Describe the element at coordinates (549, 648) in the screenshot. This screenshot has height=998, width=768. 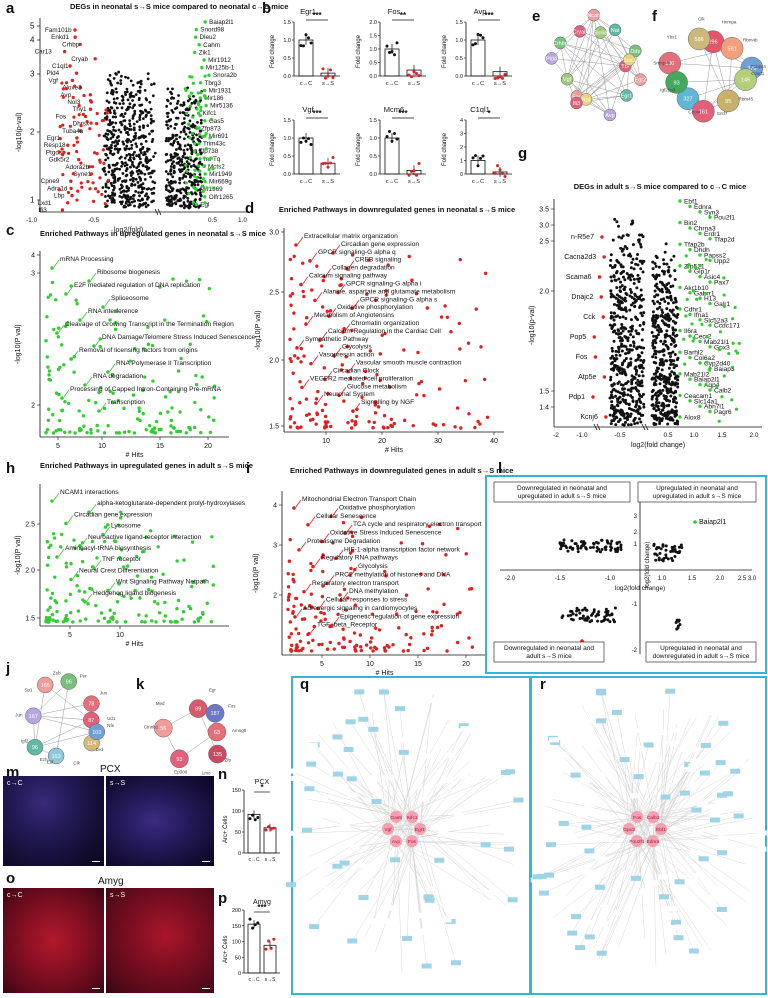
I see `quadrant-label-bl: Downregulated in neonatal and` at that location.